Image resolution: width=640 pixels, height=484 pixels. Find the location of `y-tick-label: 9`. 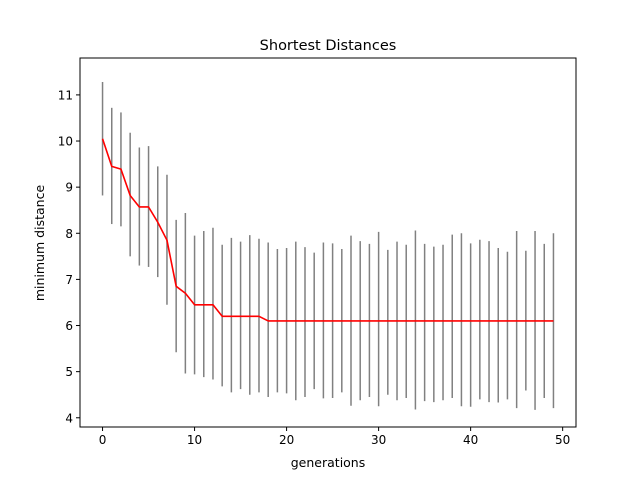

y-tick-label: 9 is located at coordinates (69, 188).